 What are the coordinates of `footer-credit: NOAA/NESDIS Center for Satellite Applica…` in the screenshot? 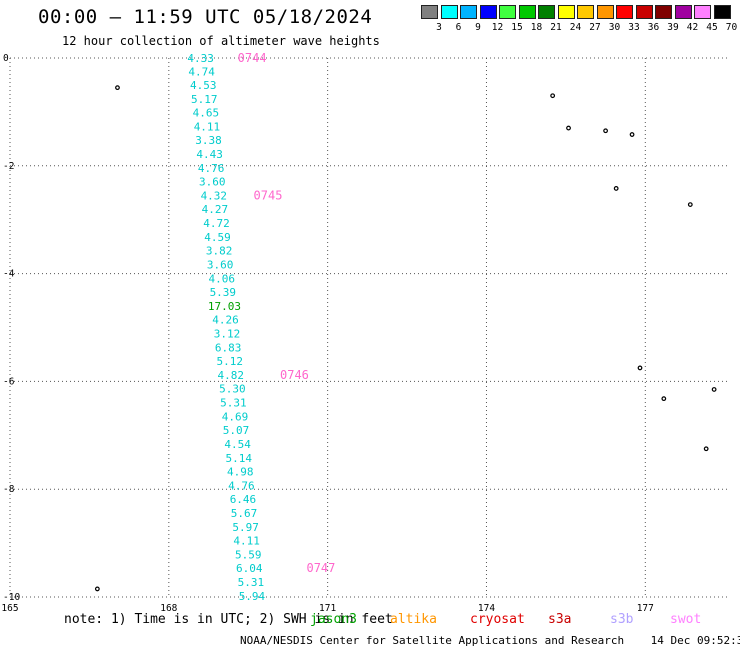 It's located at (490, 640).